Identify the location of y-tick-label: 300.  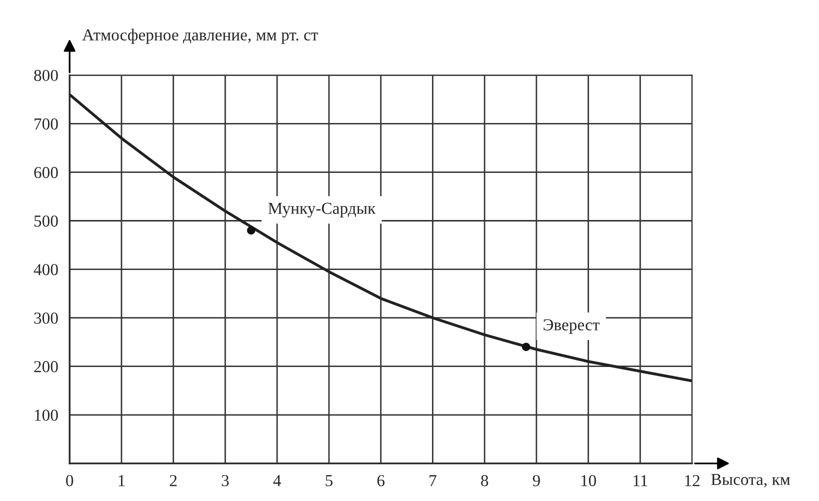
(46, 318).